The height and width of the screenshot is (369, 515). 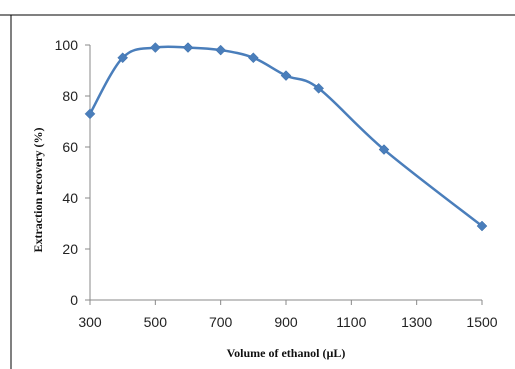 What do you see at coordinates (286, 353) in the screenshot?
I see `x-axis-title: Volume of ethanol (µL)` at bounding box center [286, 353].